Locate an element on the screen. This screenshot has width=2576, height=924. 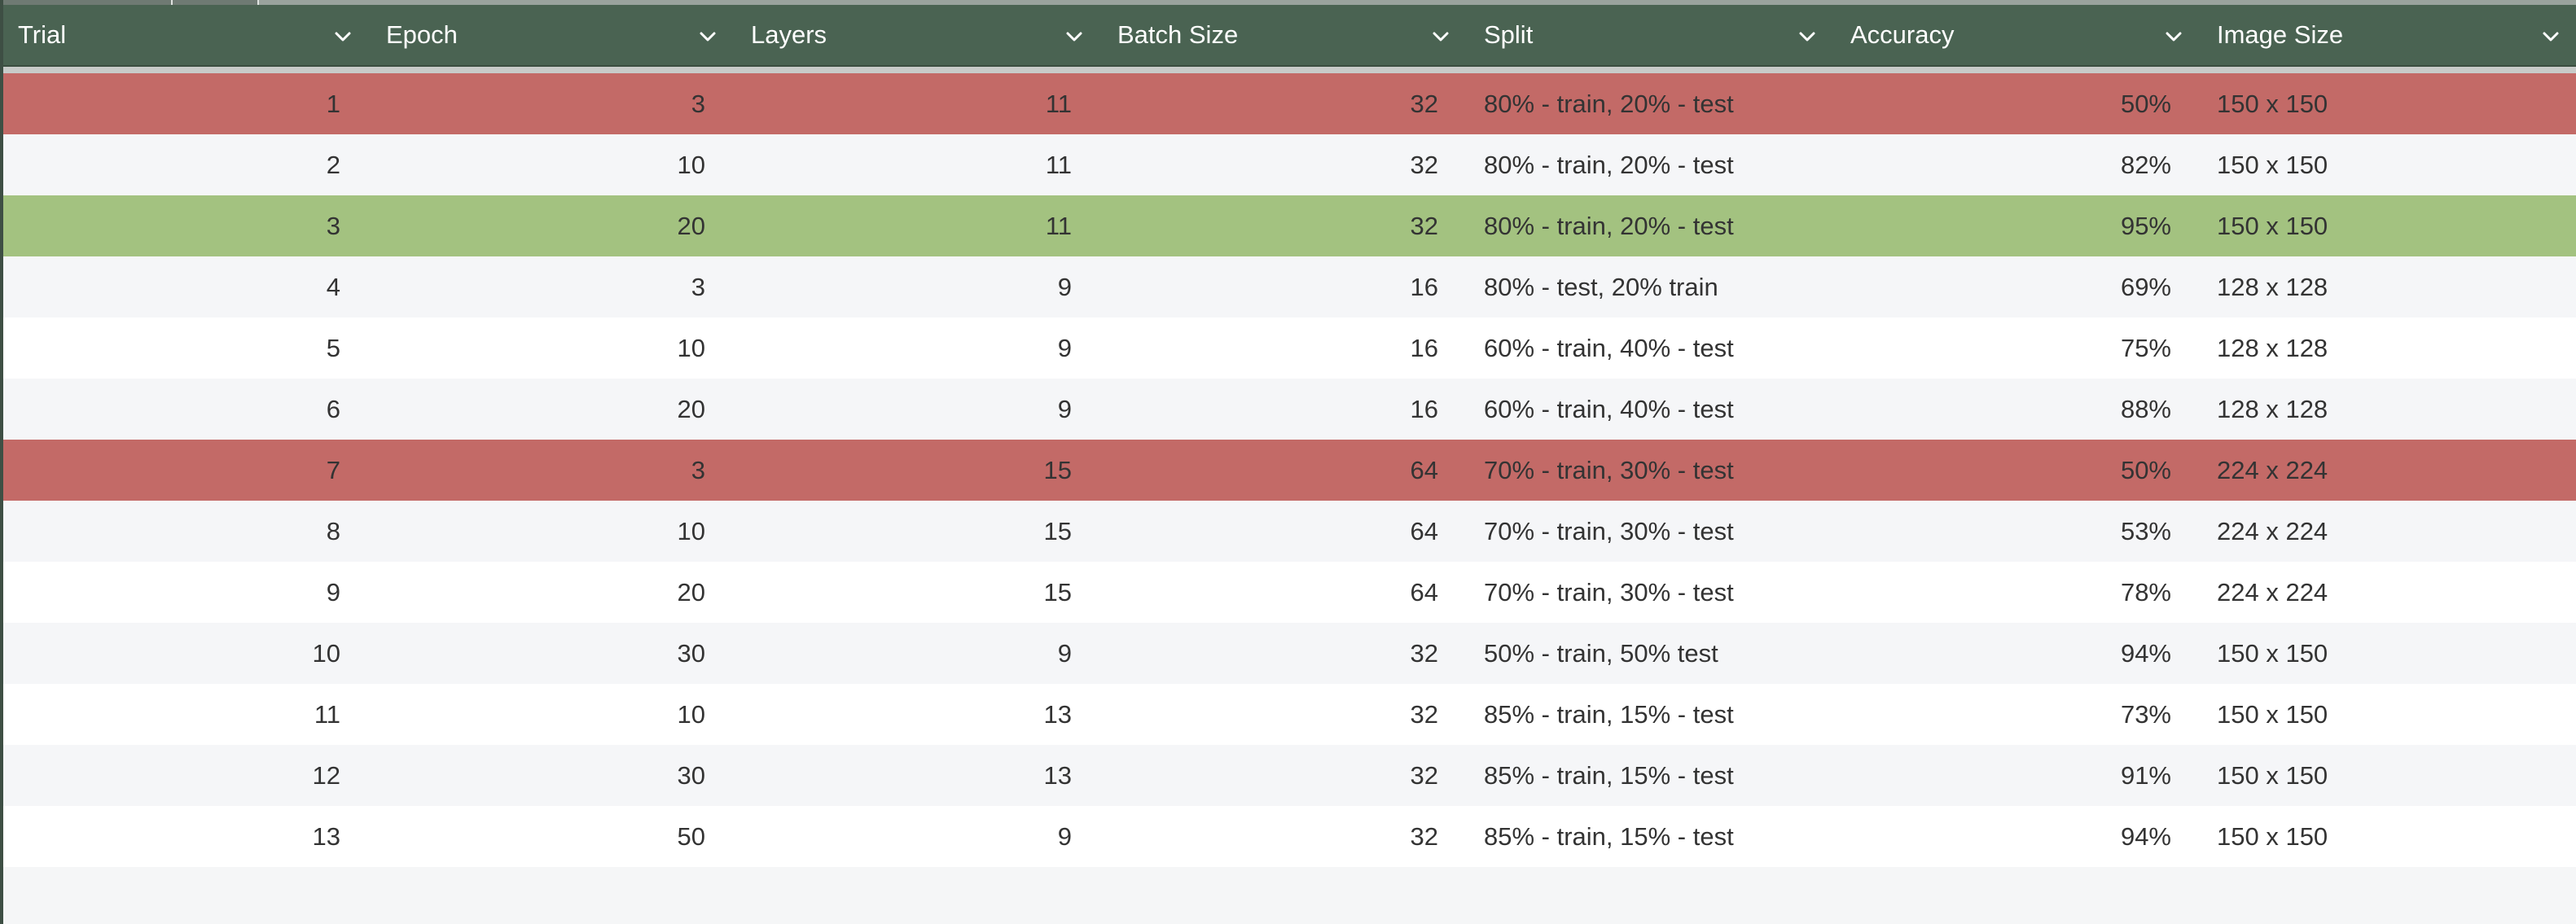
column-header-trial: Trial is located at coordinates (187, 35).